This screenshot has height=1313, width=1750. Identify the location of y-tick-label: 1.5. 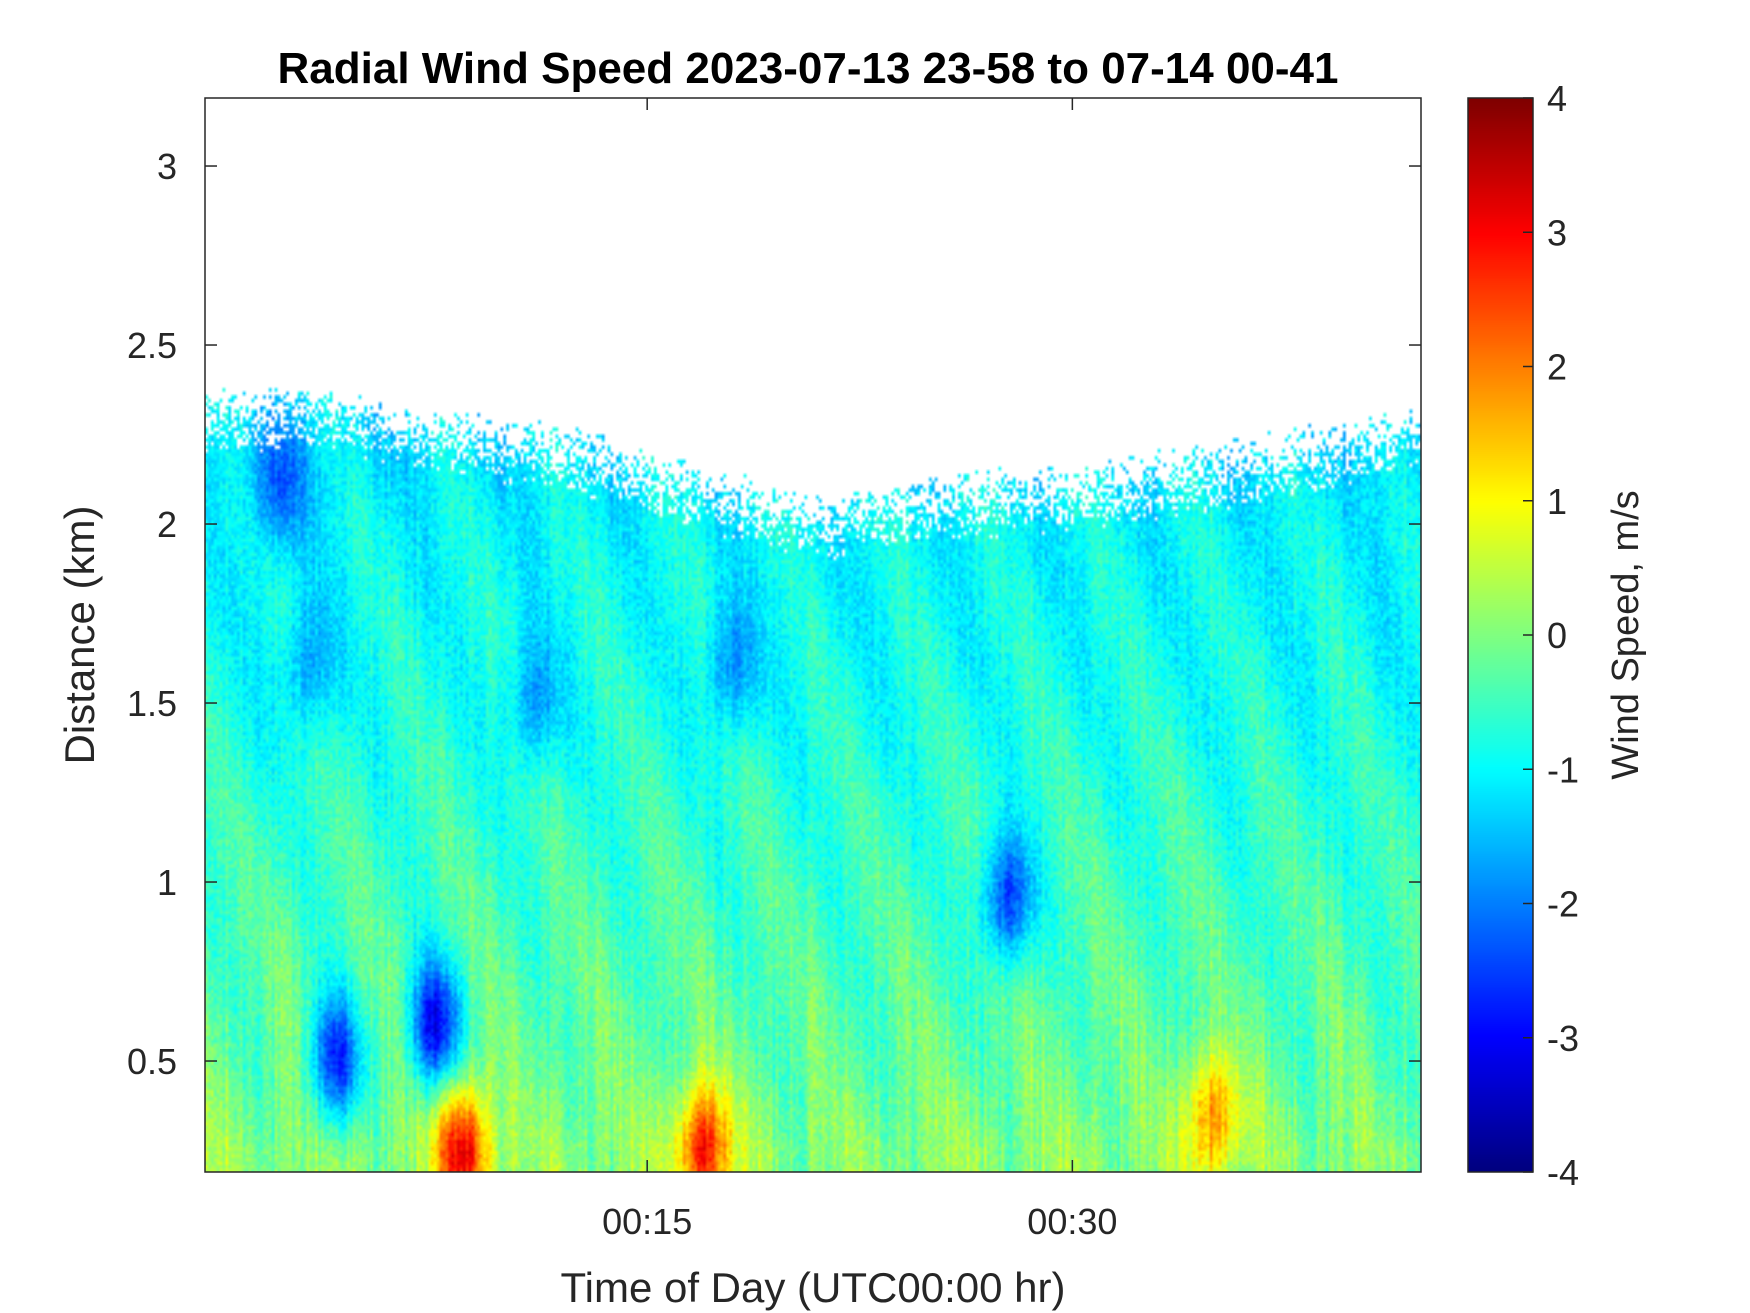
(152, 703).